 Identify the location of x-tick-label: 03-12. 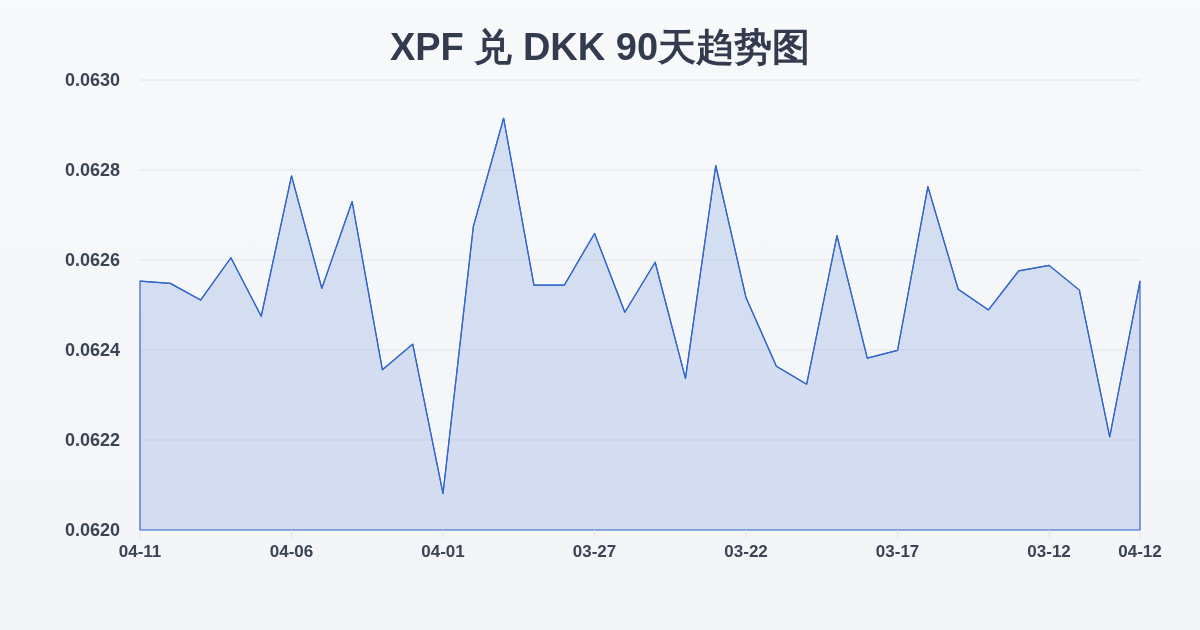
(1049, 551).